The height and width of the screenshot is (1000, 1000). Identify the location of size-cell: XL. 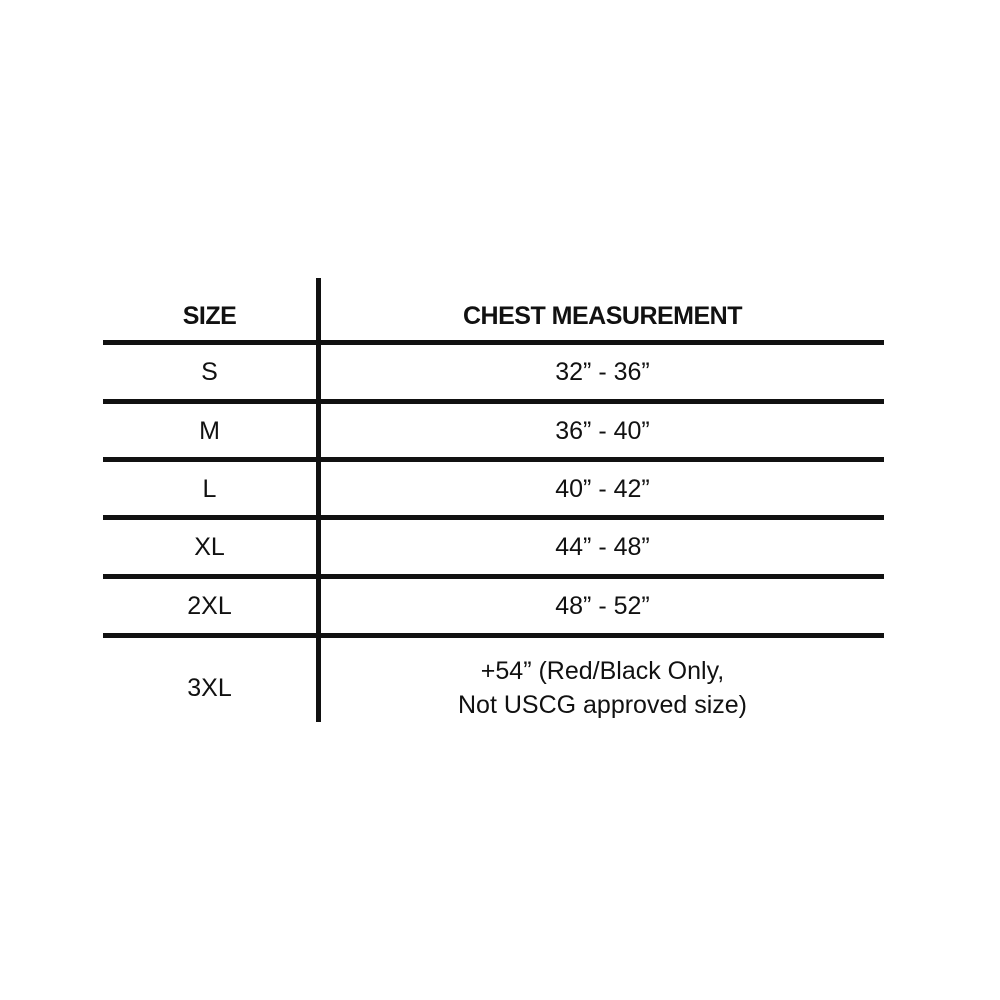
(209, 547).